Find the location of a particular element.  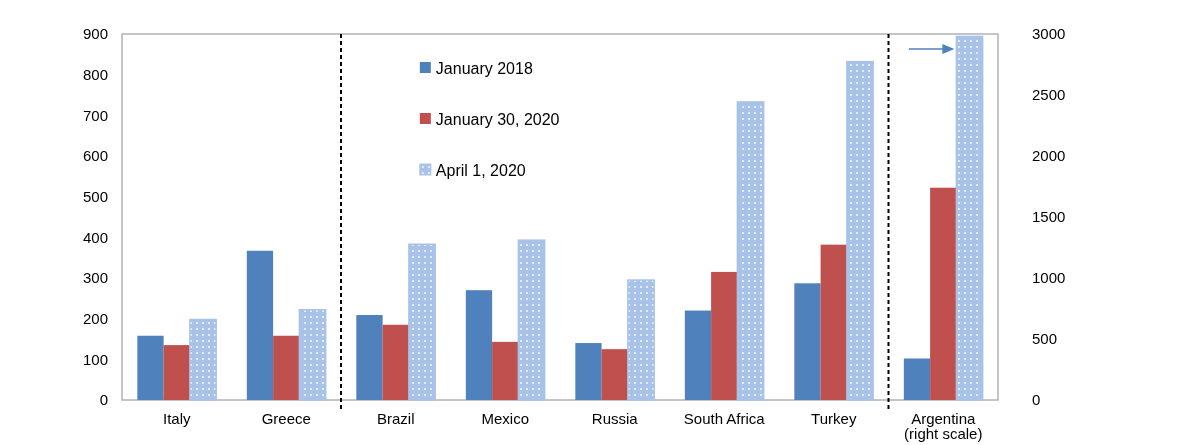

y2-tick-label: 500 is located at coordinates (1045, 339).